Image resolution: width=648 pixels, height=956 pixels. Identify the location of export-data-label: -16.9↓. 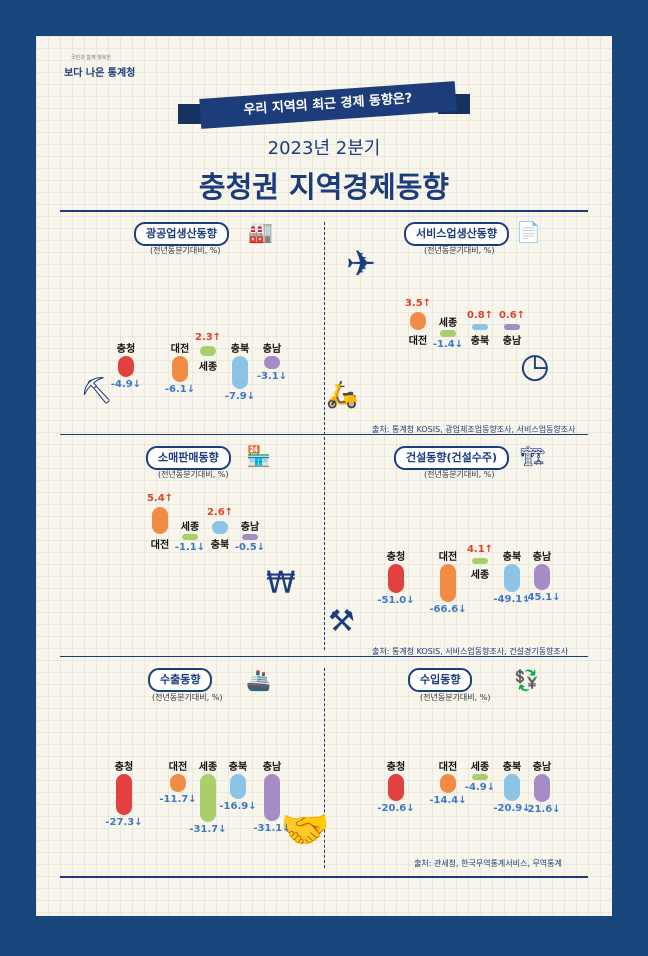
(238, 807).